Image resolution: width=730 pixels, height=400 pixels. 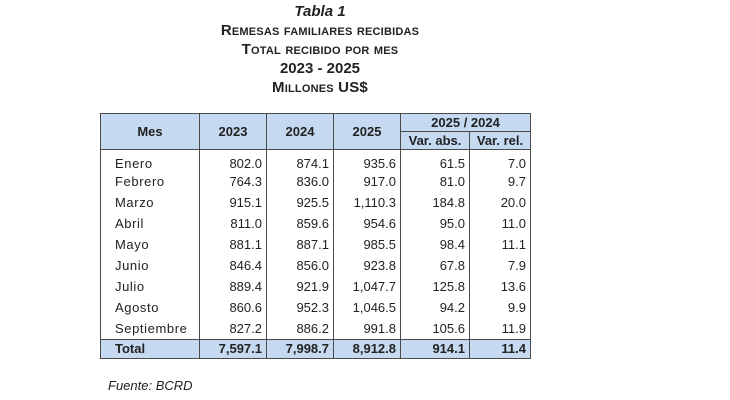 I want to click on table-row: Julio 889.4 921.9 1,047.7 125.8 13.6, so click(x=315, y=286).